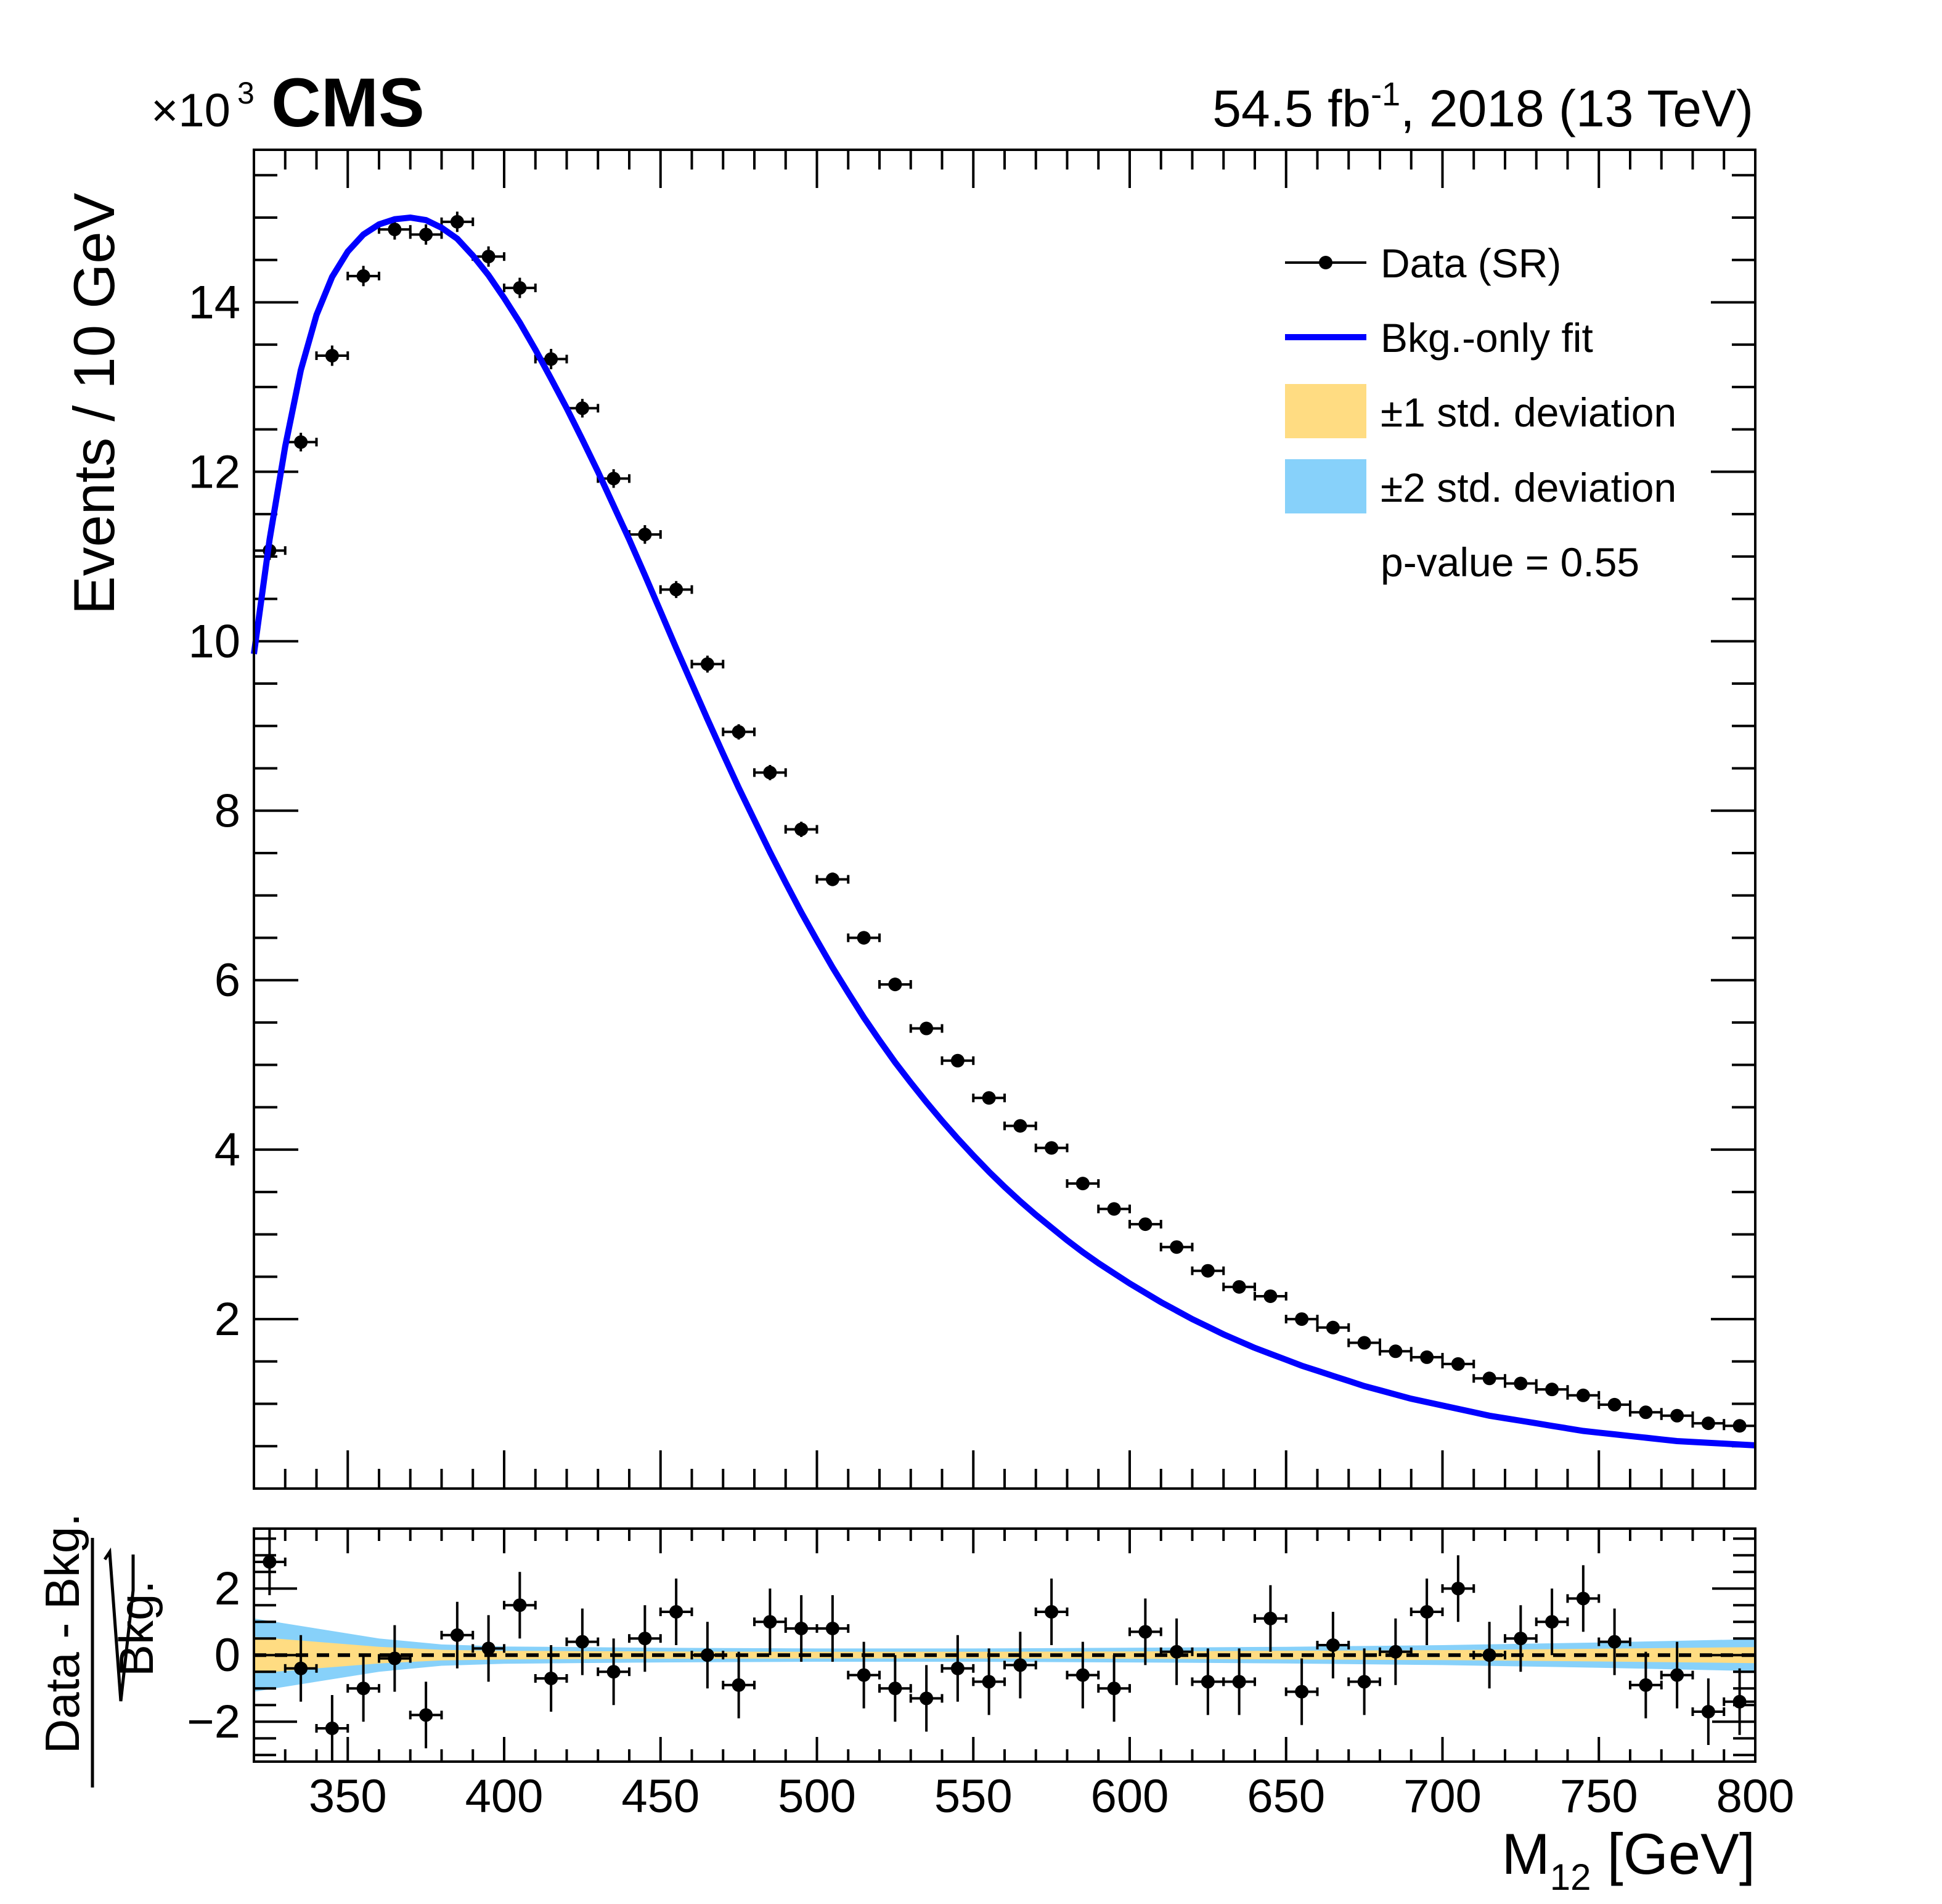 The width and height of the screenshot is (1942, 1904). Describe the element at coordinates (119, 1624) in the screenshot. I see `ratio-y-label-sqrt-sign` at that location.